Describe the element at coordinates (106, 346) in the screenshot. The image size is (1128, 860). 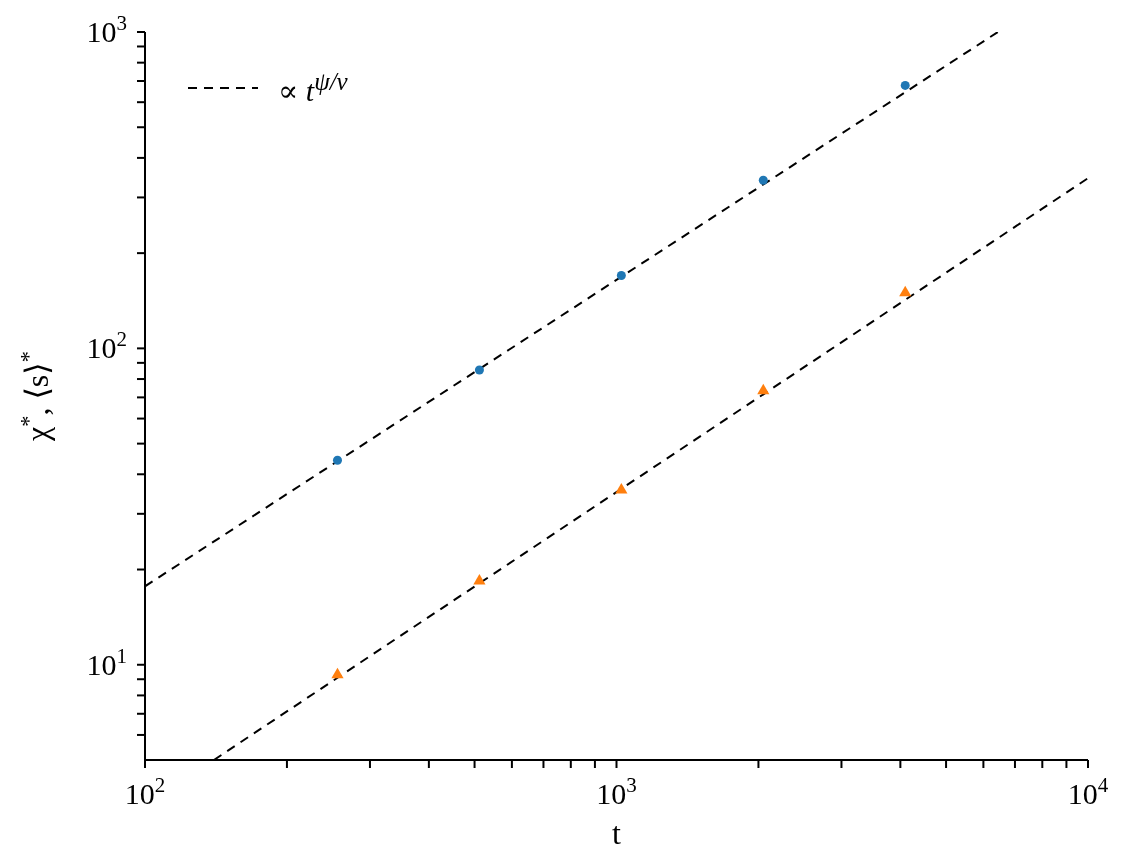
I see `y-tick-label: 10$^{2}$` at that location.